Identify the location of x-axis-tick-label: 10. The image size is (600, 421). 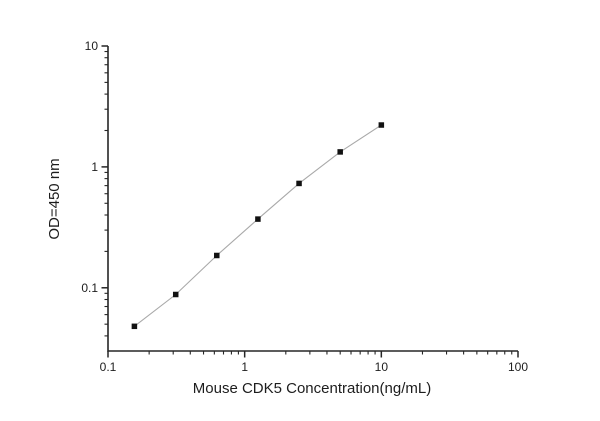
(382, 367).